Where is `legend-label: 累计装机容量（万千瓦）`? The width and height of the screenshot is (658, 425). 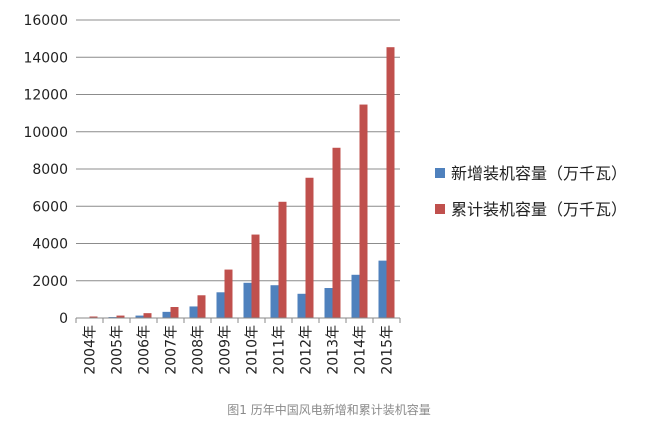 legend-label: 累计装机容量（万千瓦） is located at coordinates (539, 209).